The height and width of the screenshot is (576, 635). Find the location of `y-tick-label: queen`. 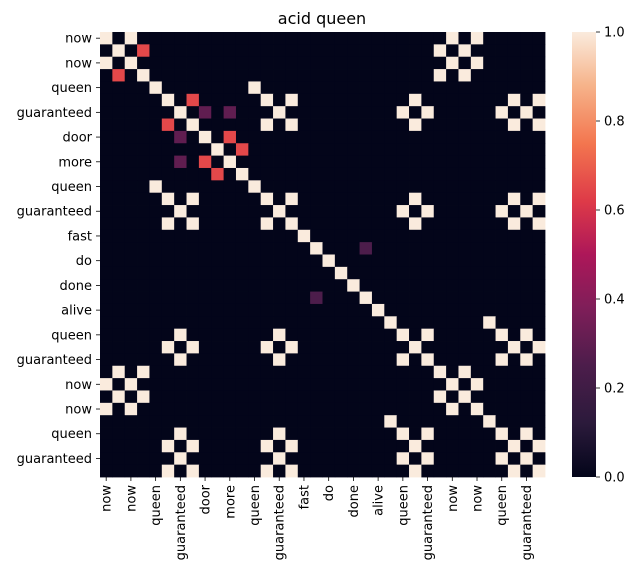

y-tick-label: queen is located at coordinates (71, 88).